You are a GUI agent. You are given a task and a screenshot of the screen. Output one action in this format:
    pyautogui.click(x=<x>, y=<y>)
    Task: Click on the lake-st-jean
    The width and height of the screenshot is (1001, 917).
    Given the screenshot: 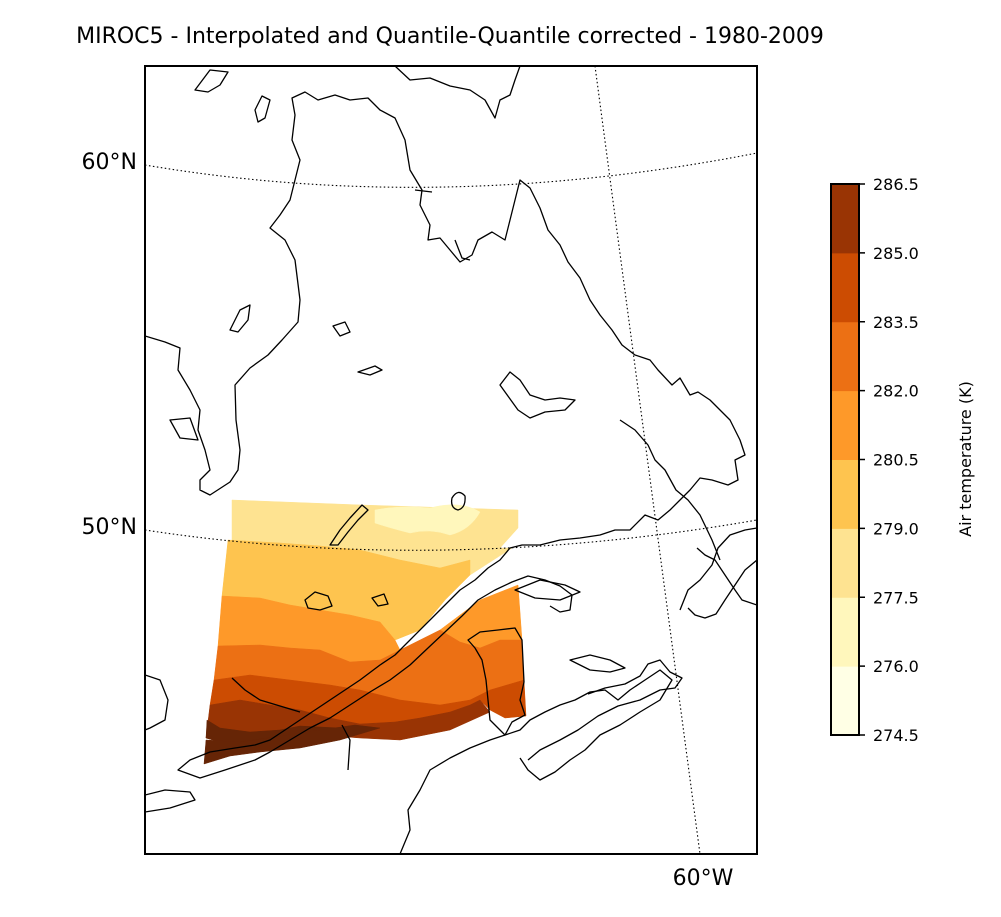 What is the action you would take?
    pyautogui.click(x=318, y=601)
    